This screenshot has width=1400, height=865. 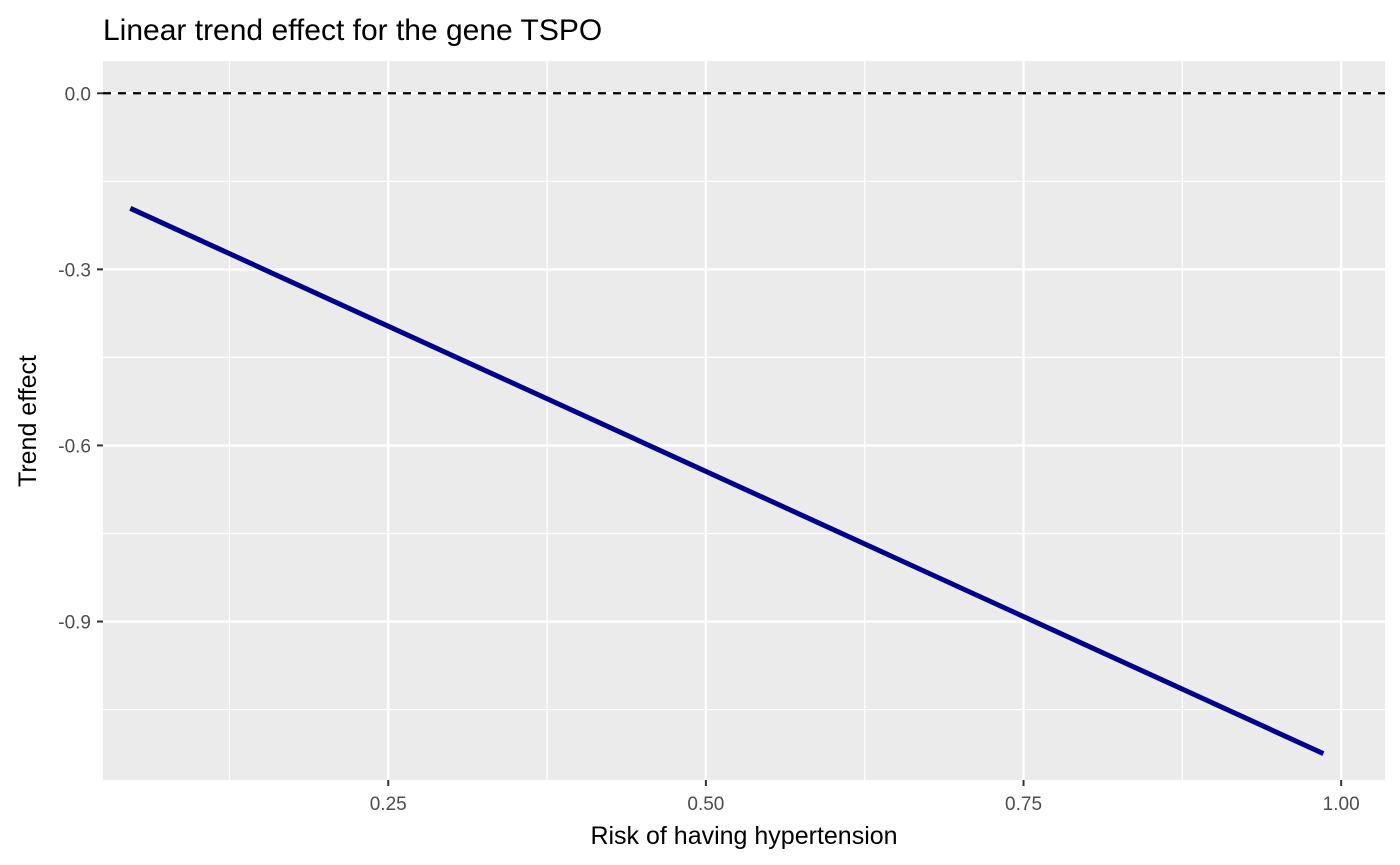 What do you see at coordinates (74, 446) in the screenshot?
I see `y-tick-label: -0.6` at bounding box center [74, 446].